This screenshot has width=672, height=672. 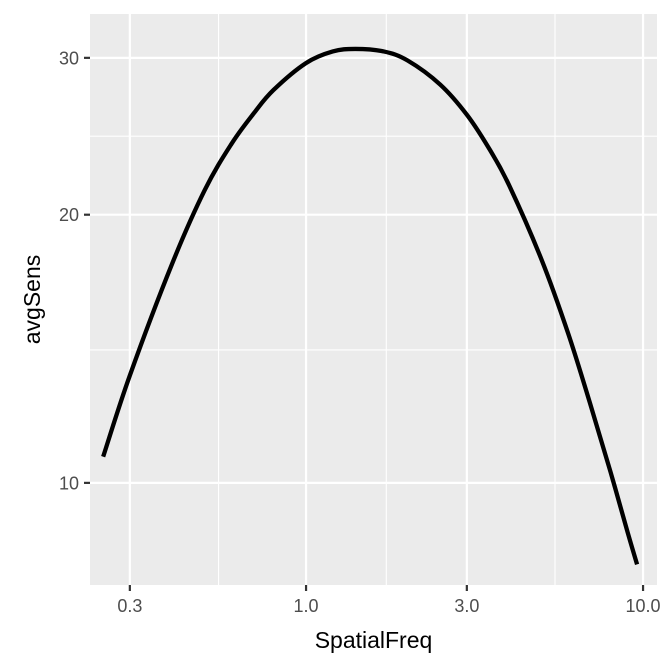 I want to click on y-tick-label: 10, so click(x=69, y=483).